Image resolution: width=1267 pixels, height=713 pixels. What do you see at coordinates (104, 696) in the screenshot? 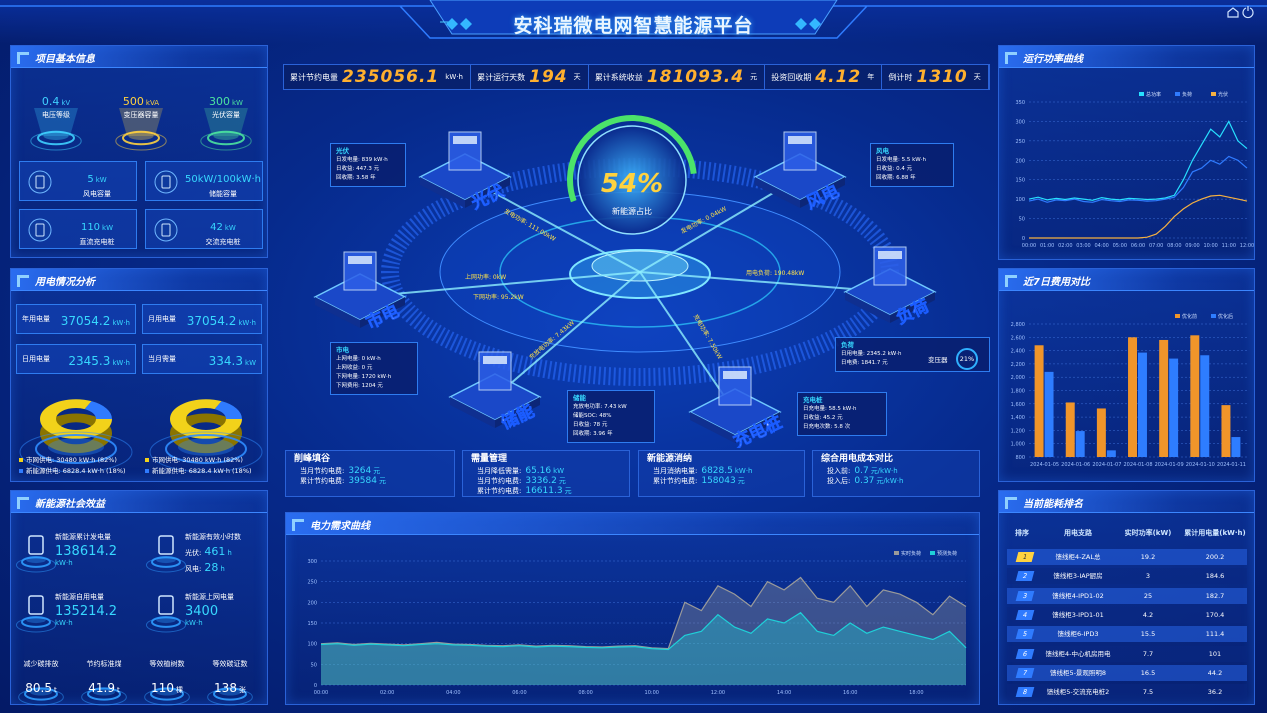
I see `pedestal` at bounding box center [104, 696].